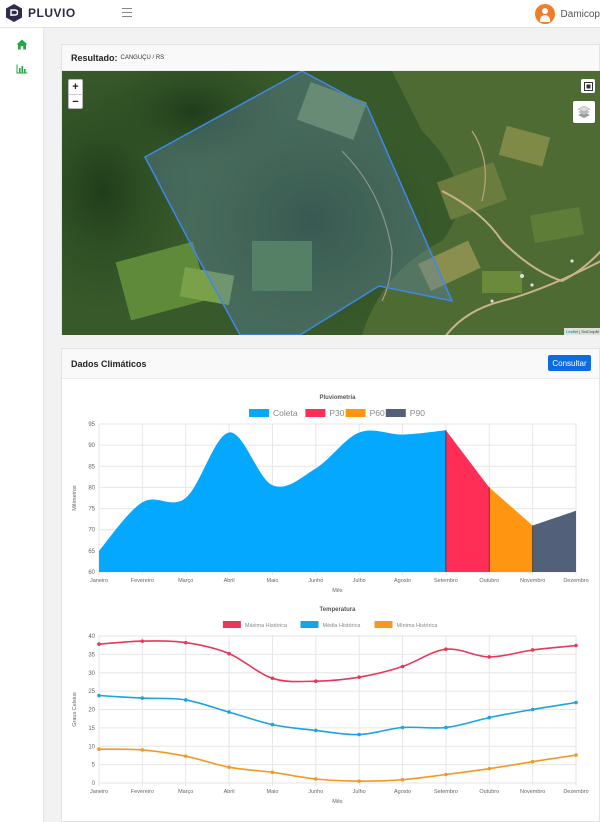 The height and width of the screenshot is (822, 600). What do you see at coordinates (52, 13) in the screenshot?
I see `app-name: PLUVIO` at bounding box center [52, 13].